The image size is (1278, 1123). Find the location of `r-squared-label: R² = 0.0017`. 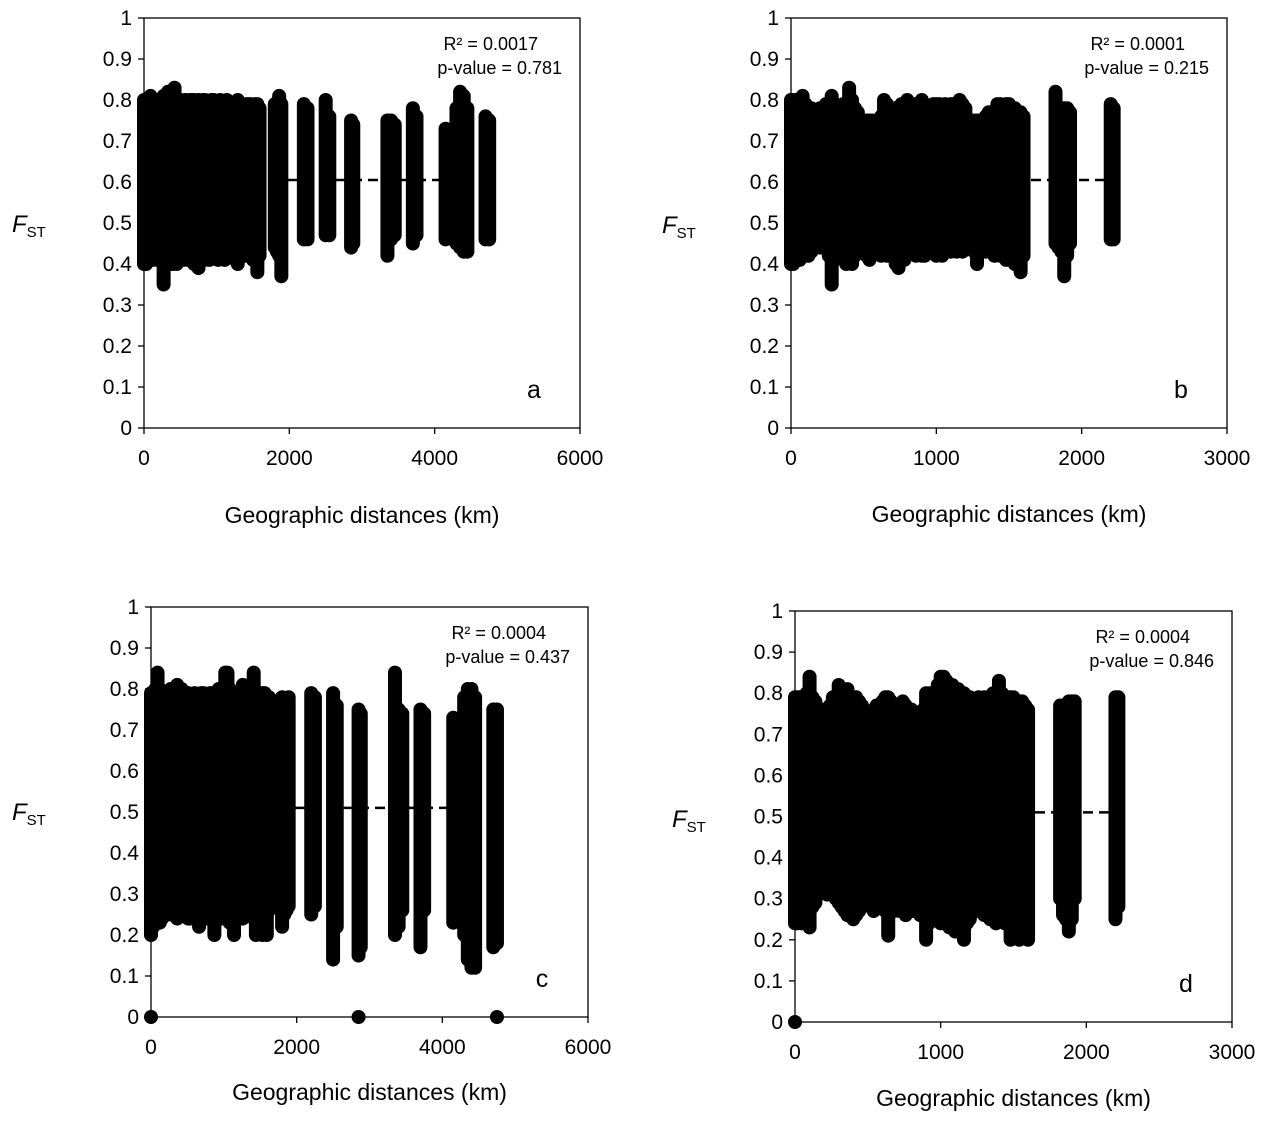

r-squared-label: R² = 0.0017 is located at coordinates (490, 44).